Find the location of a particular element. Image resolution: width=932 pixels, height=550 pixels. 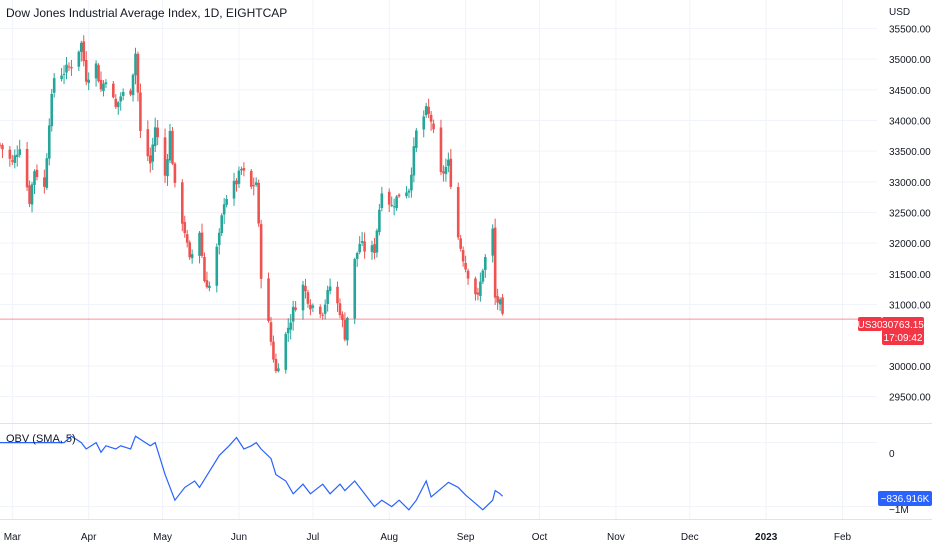

last-price-value: 30763.15 is located at coordinates (903, 325).